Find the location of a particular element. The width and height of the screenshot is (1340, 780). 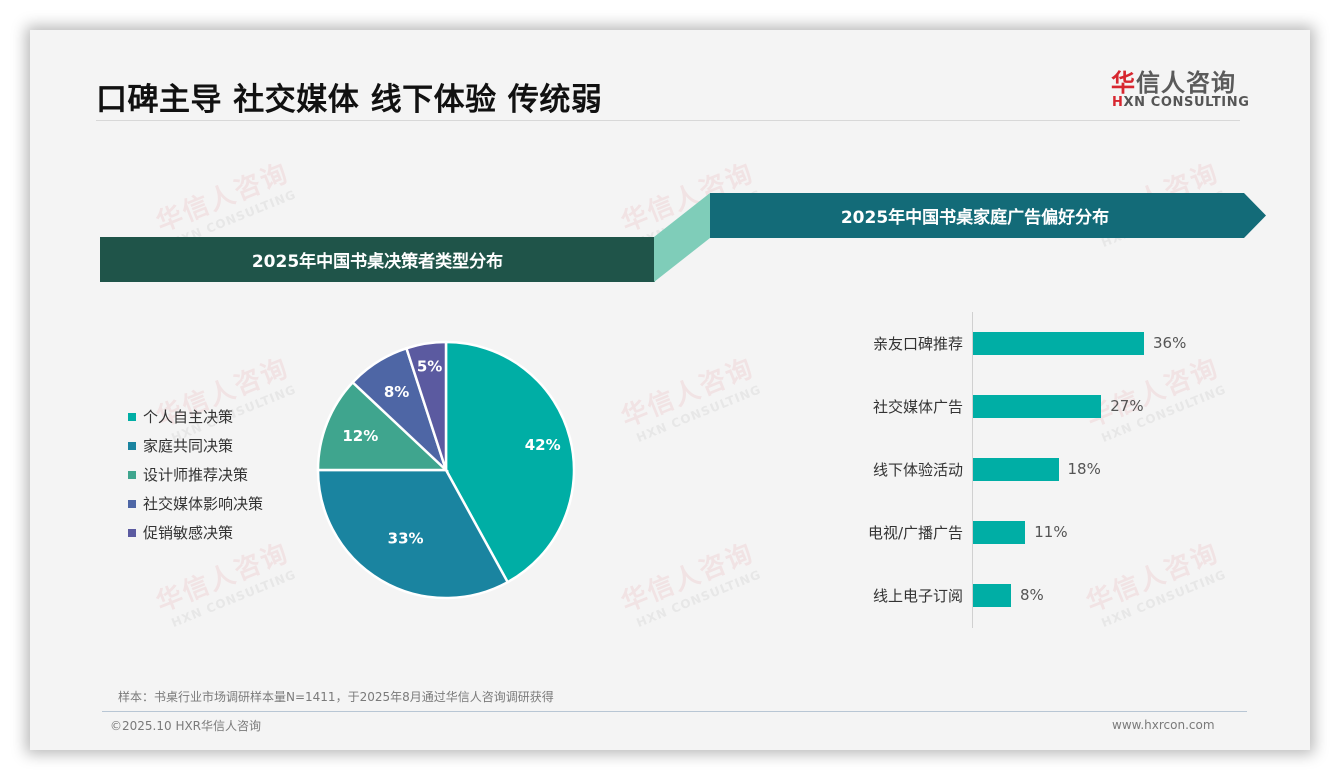

footer-divider is located at coordinates (674, 711).